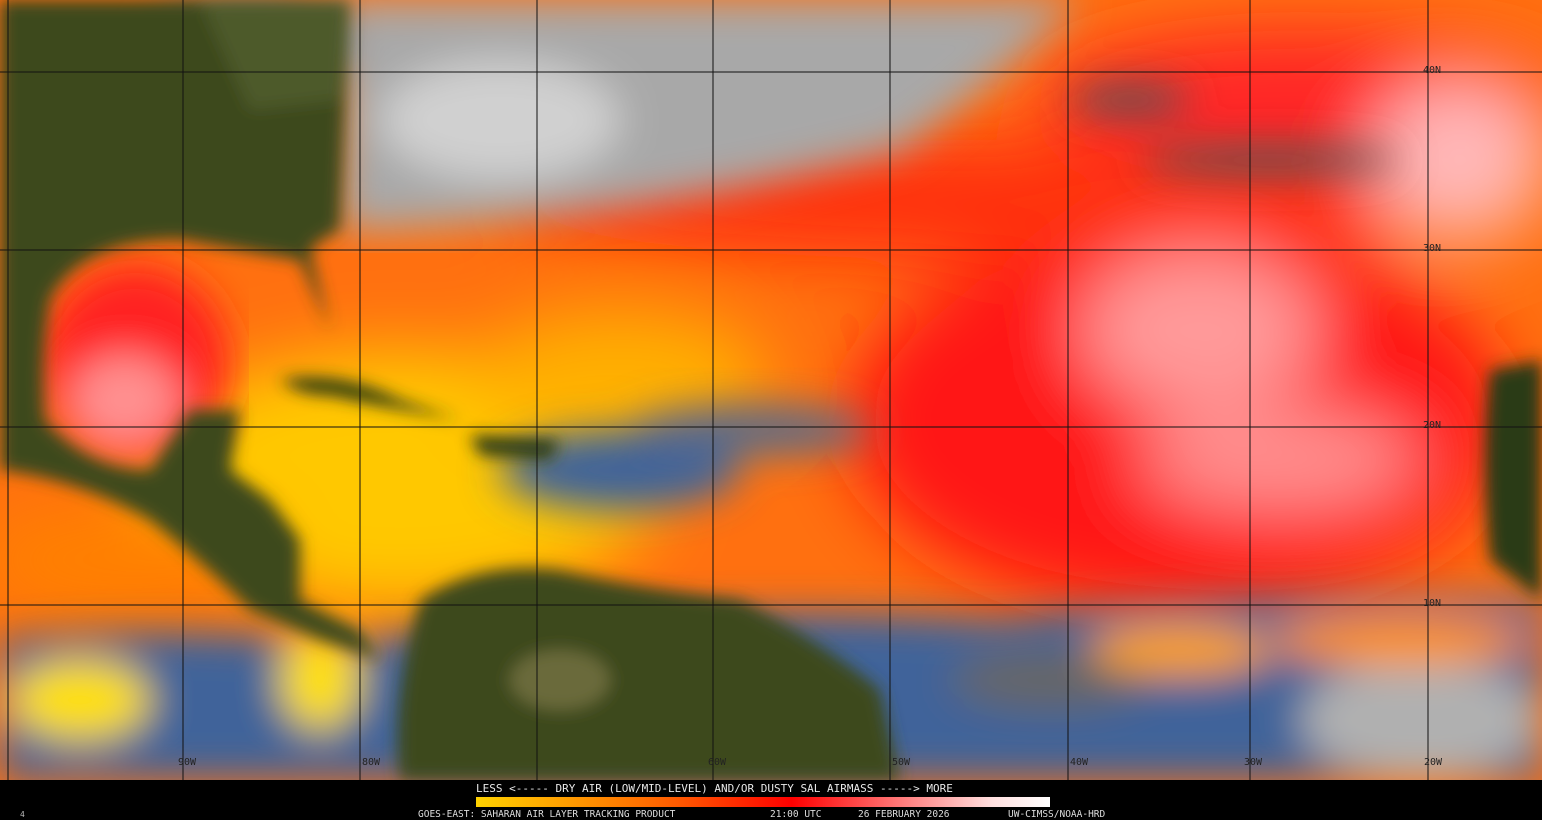 The width and height of the screenshot is (1542, 820). I want to click on legend-color-bar, so click(763, 802).